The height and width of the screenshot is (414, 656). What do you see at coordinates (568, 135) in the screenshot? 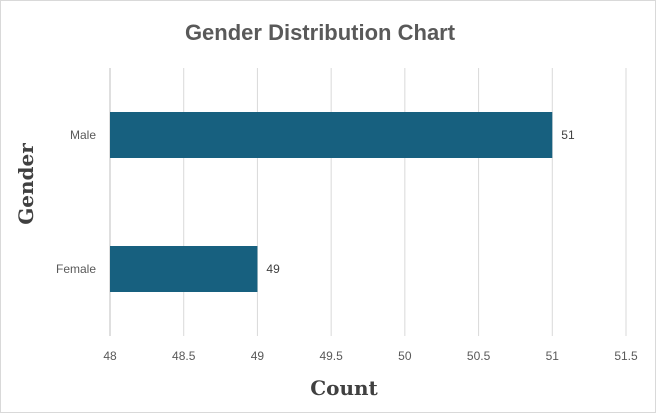
I see `data-label: 51` at bounding box center [568, 135].